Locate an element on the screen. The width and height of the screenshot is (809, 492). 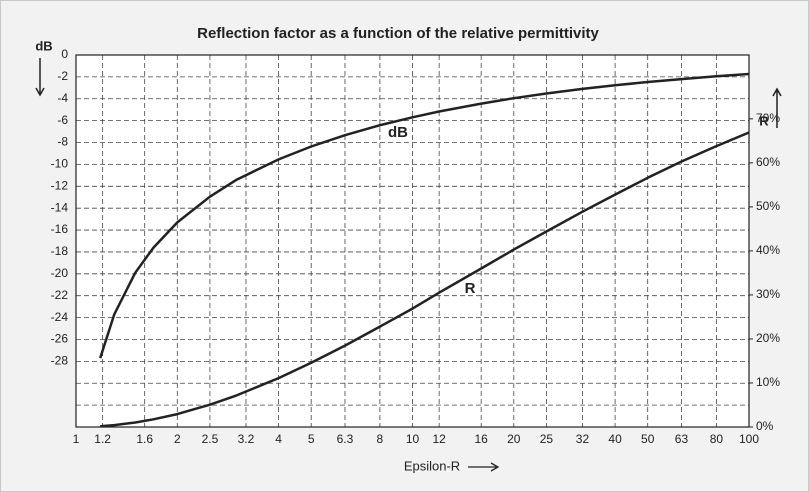
y2-tick-label: 20% is located at coordinates (768, 338).